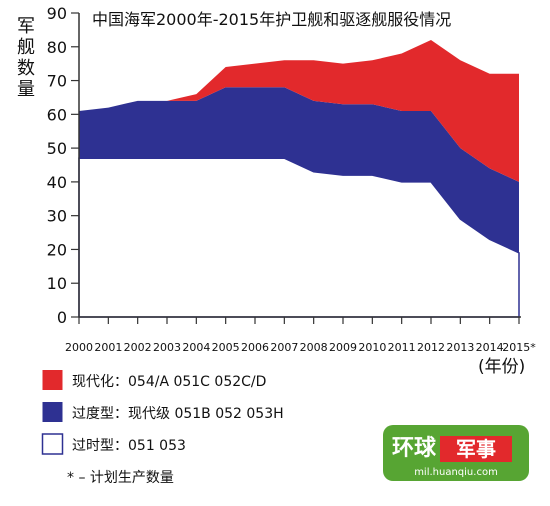 The width and height of the screenshot is (550, 506). I want to click on x-tick-label: 2015*, so click(519, 347).